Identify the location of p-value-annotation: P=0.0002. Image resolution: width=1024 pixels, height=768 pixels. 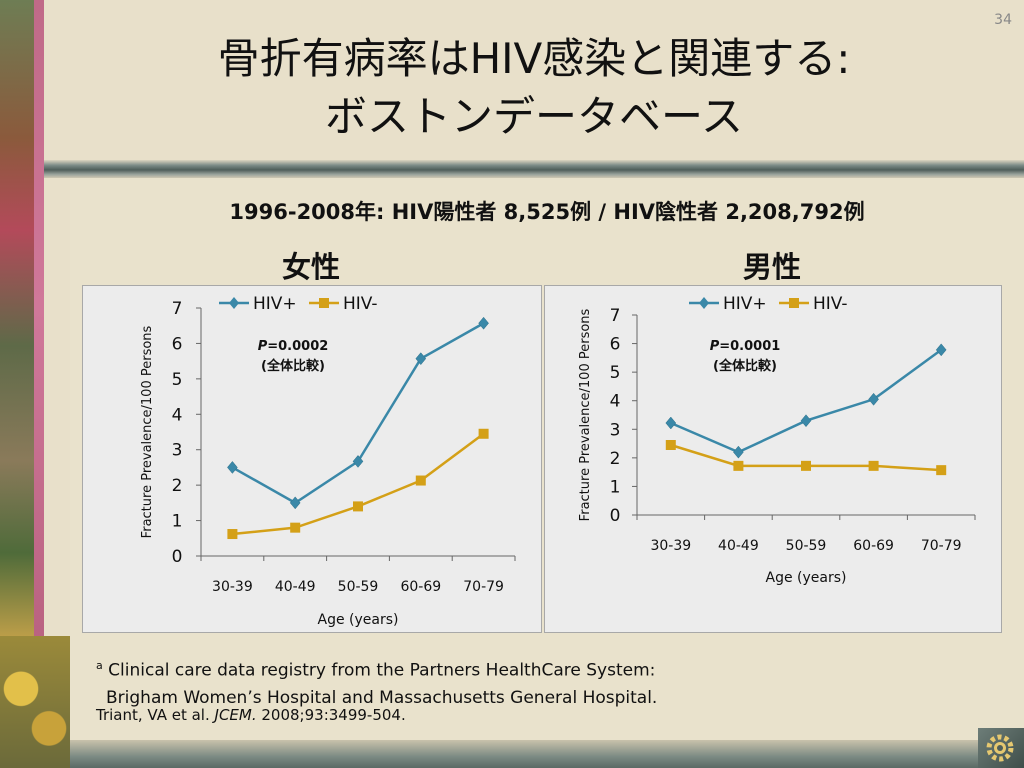
(293, 346).